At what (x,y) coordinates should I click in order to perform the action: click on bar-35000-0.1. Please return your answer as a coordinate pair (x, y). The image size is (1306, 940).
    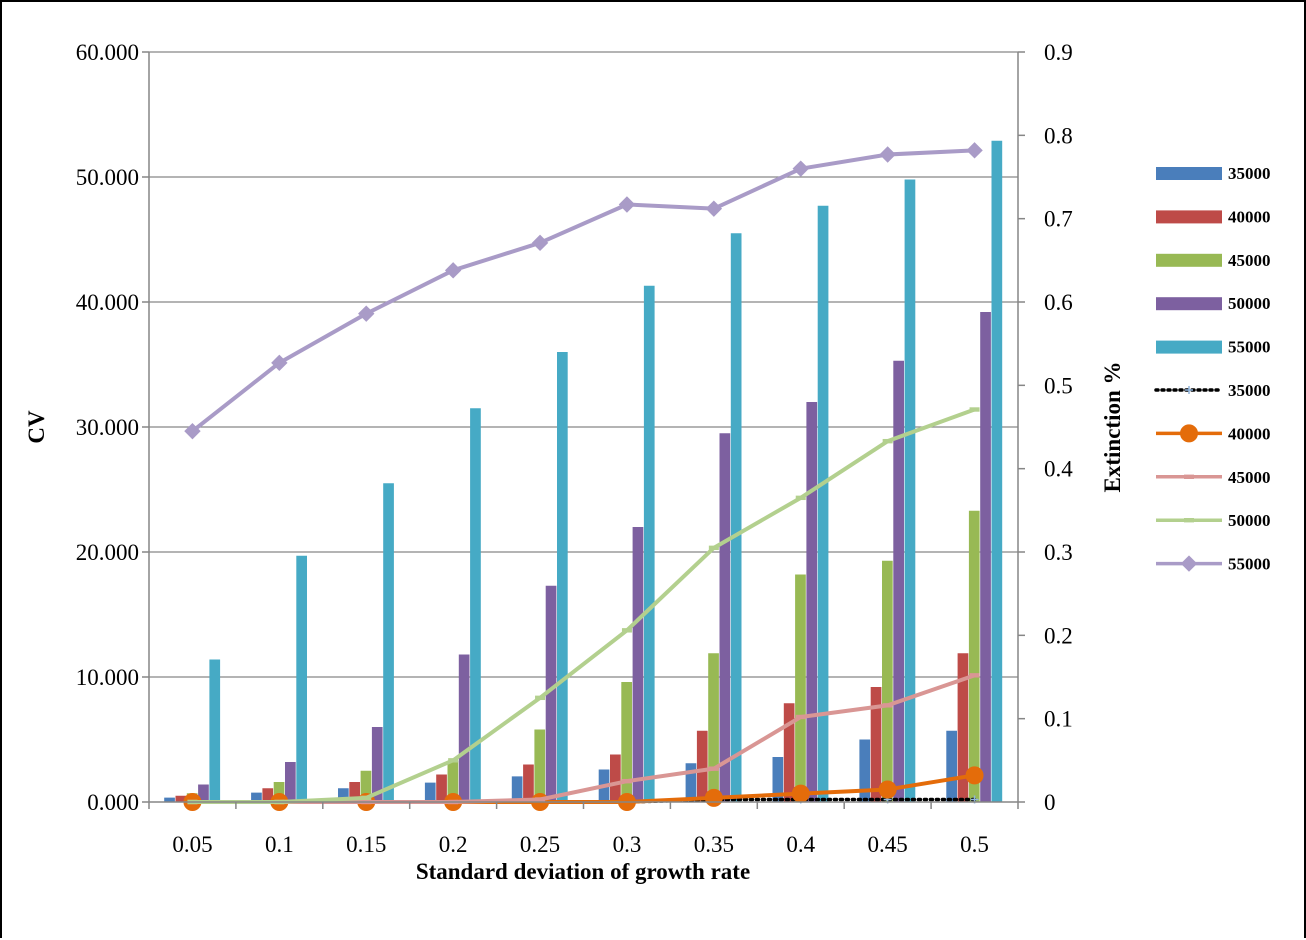
    Looking at the image, I should click on (256, 797).